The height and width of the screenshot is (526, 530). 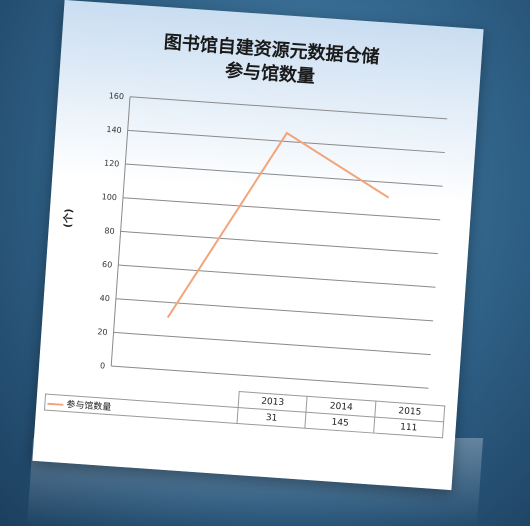 I want to click on y-axis-label: (个), so click(x=69, y=218).